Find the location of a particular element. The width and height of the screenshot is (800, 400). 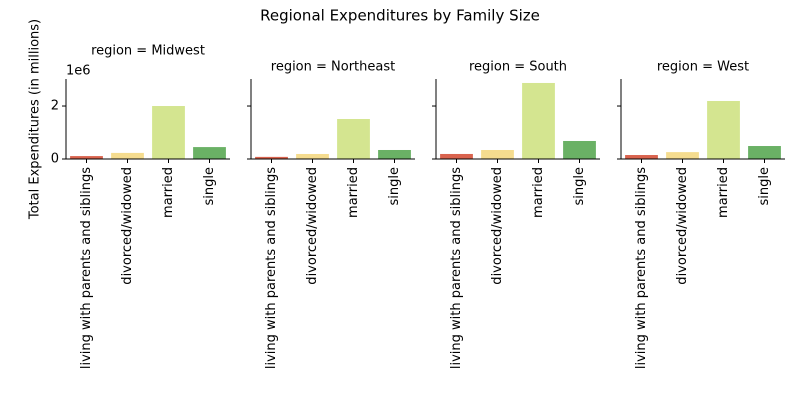

facet-title: region = Northeast is located at coordinates (333, 67).